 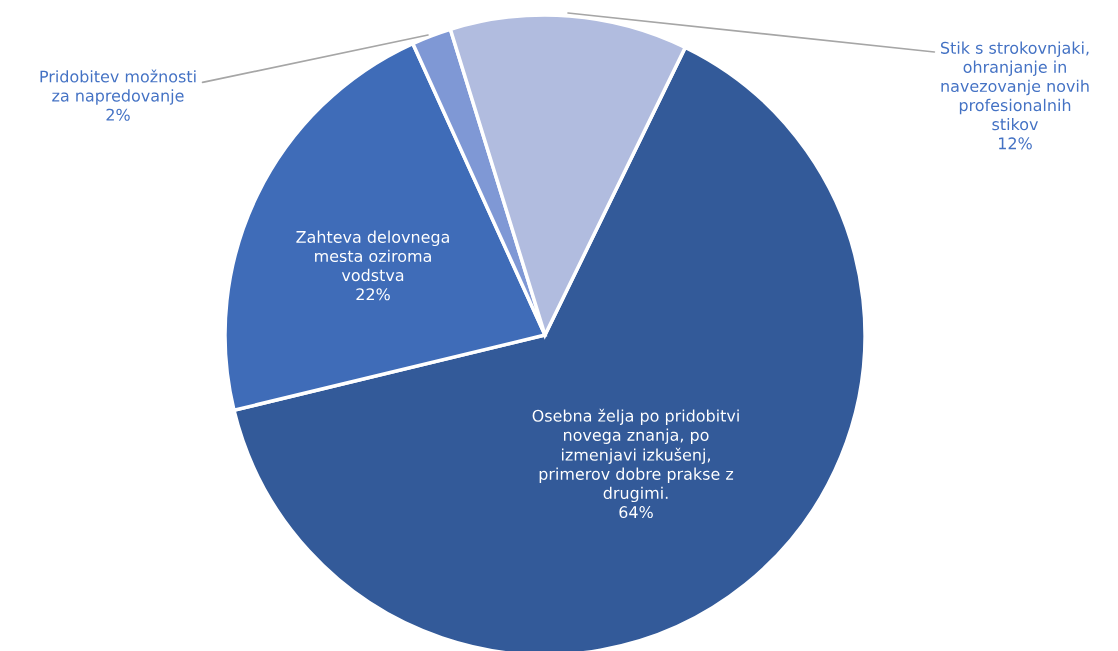 What do you see at coordinates (1015, 143) in the screenshot?
I see `data-label: 12%` at bounding box center [1015, 143].